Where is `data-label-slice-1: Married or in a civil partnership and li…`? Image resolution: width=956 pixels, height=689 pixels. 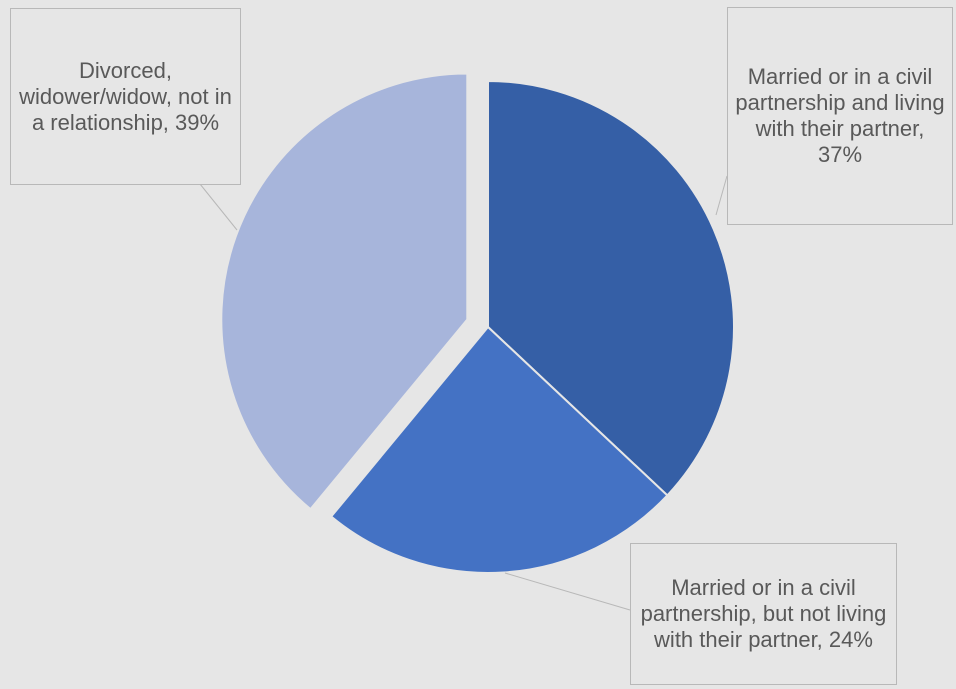 data-label-slice-1: Married or in a civil partnership and li… is located at coordinates (840, 116).